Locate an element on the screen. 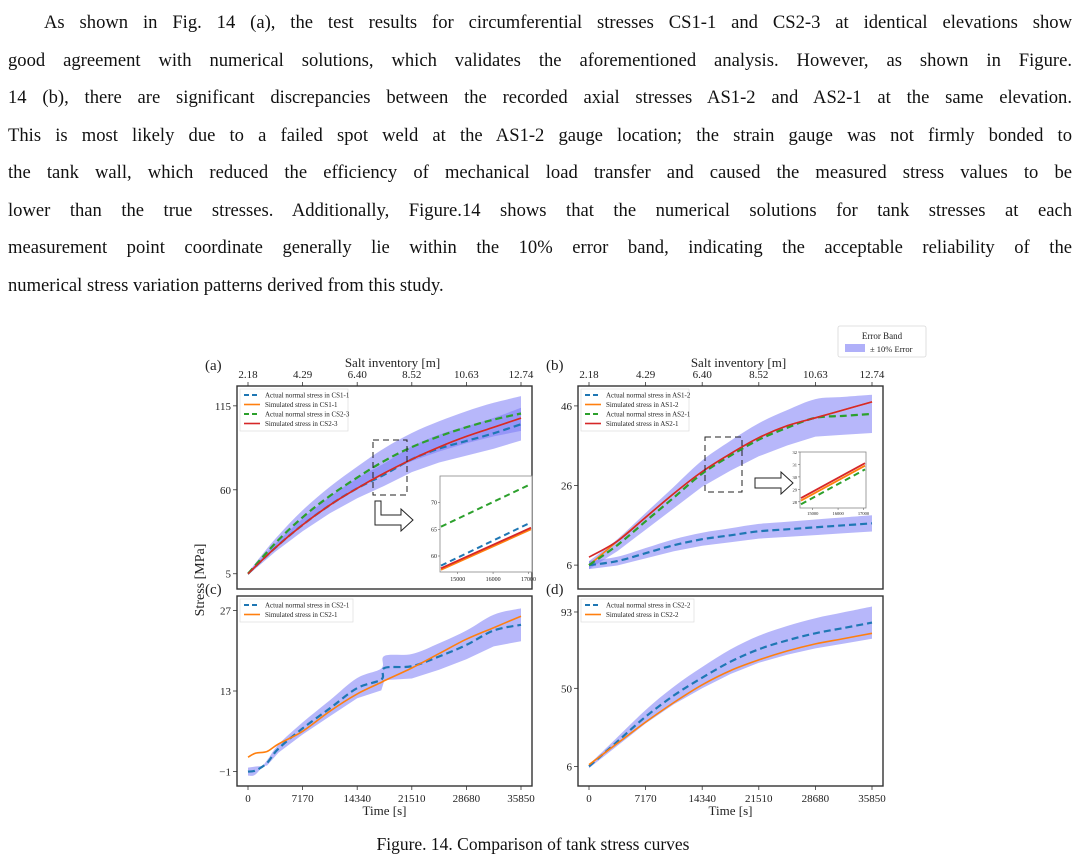 The height and width of the screenshot is (867, 1080). legend-entry: Actual normal stress in AS1-2 is located at coordinates (648, 396).